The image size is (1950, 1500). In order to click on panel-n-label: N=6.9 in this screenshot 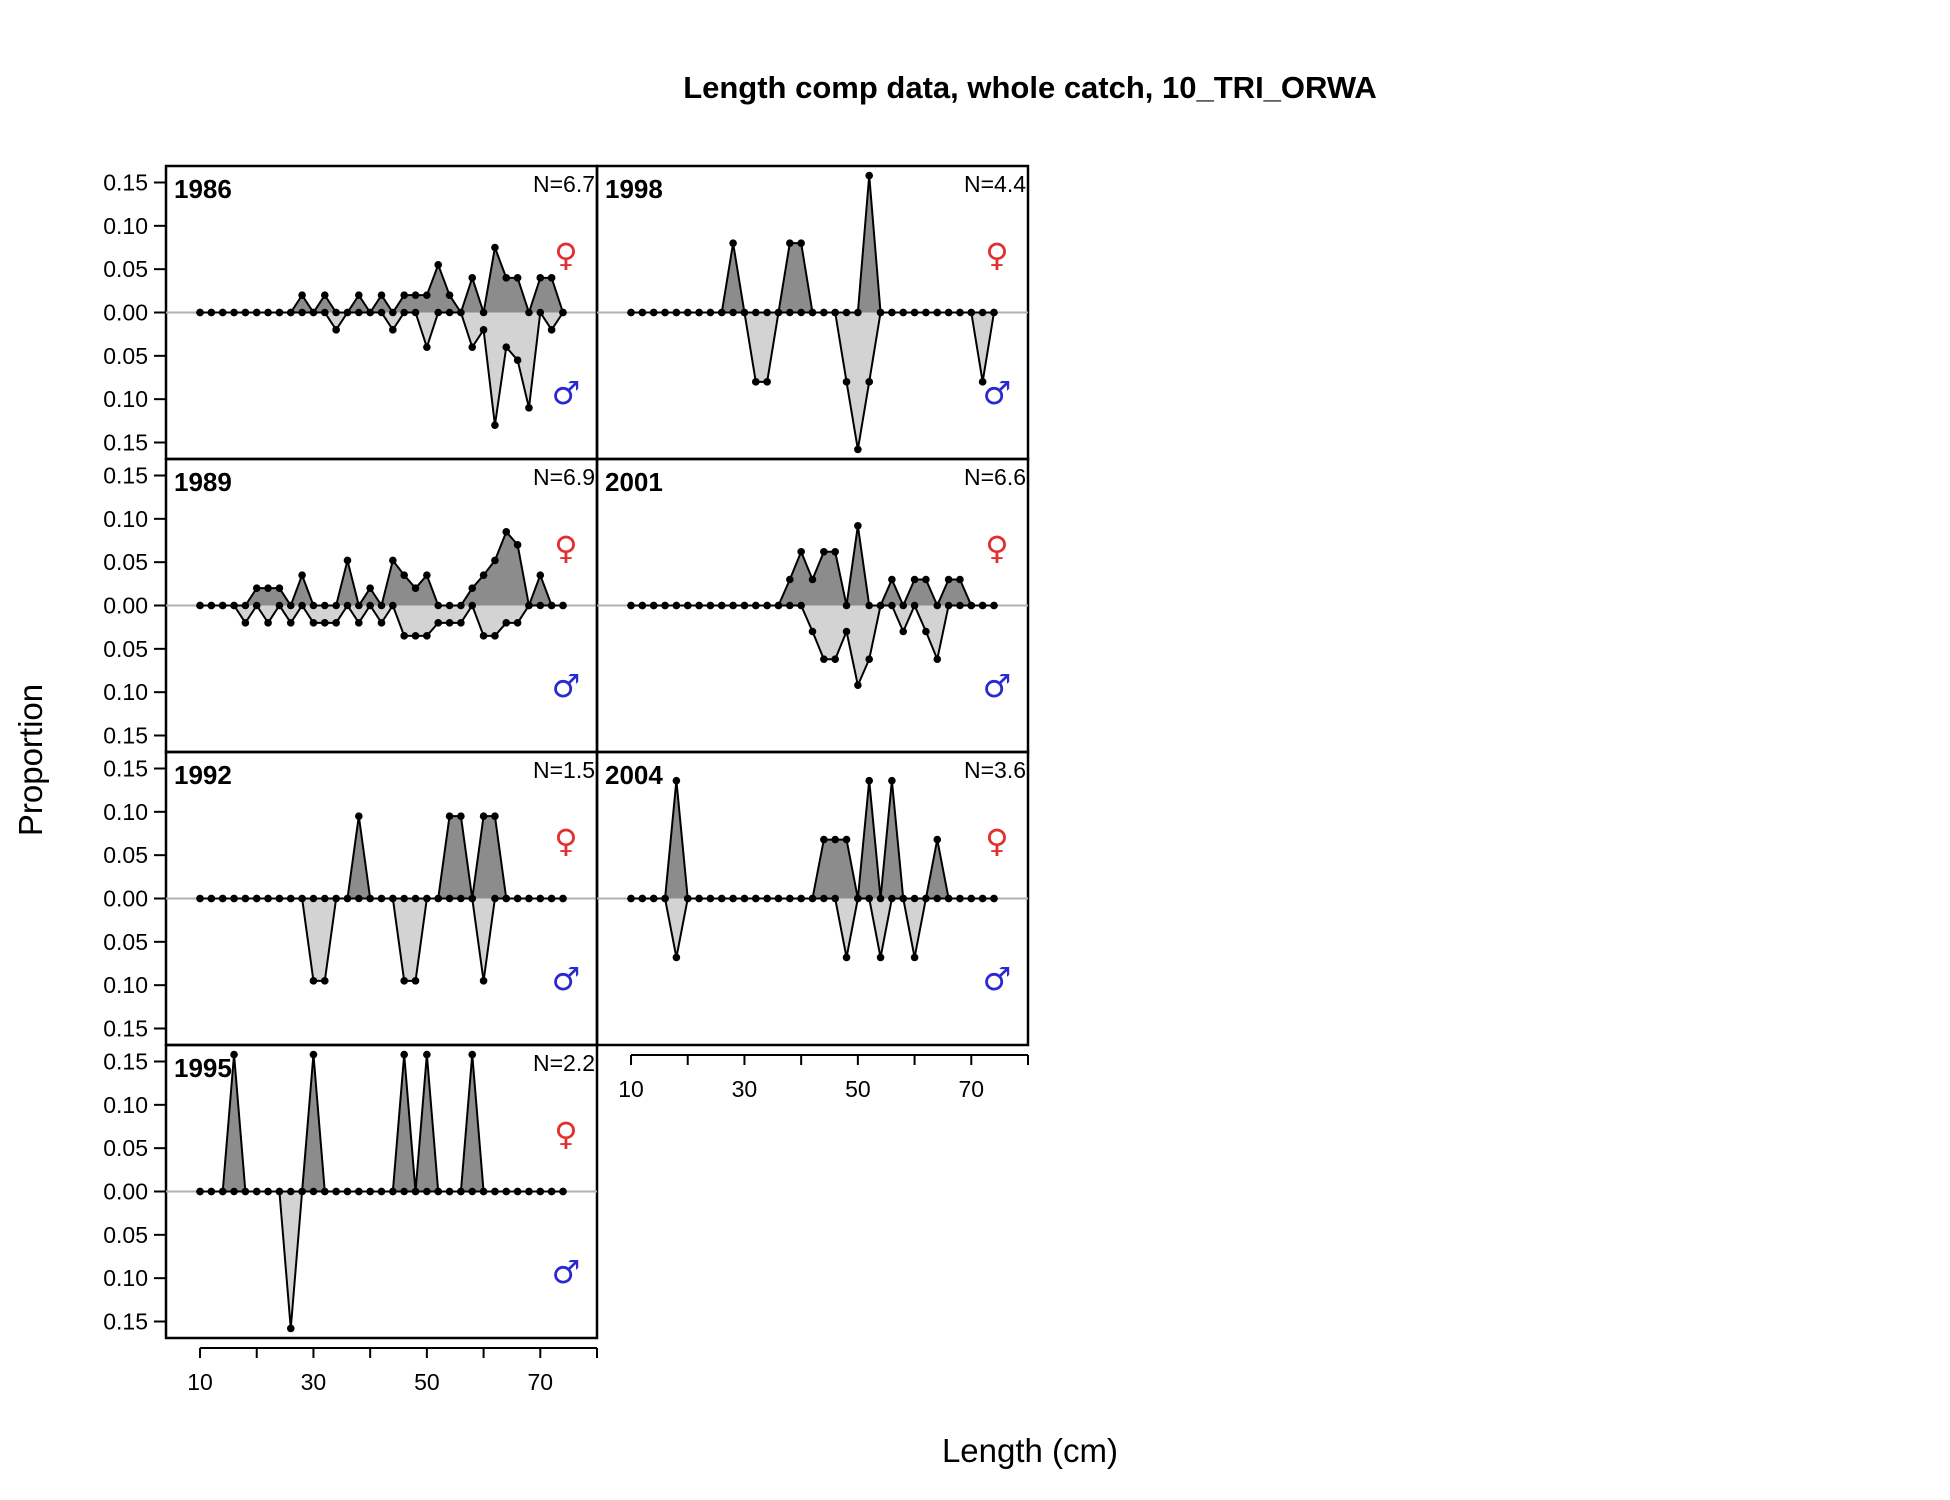, I will do `click(564, 477)`.